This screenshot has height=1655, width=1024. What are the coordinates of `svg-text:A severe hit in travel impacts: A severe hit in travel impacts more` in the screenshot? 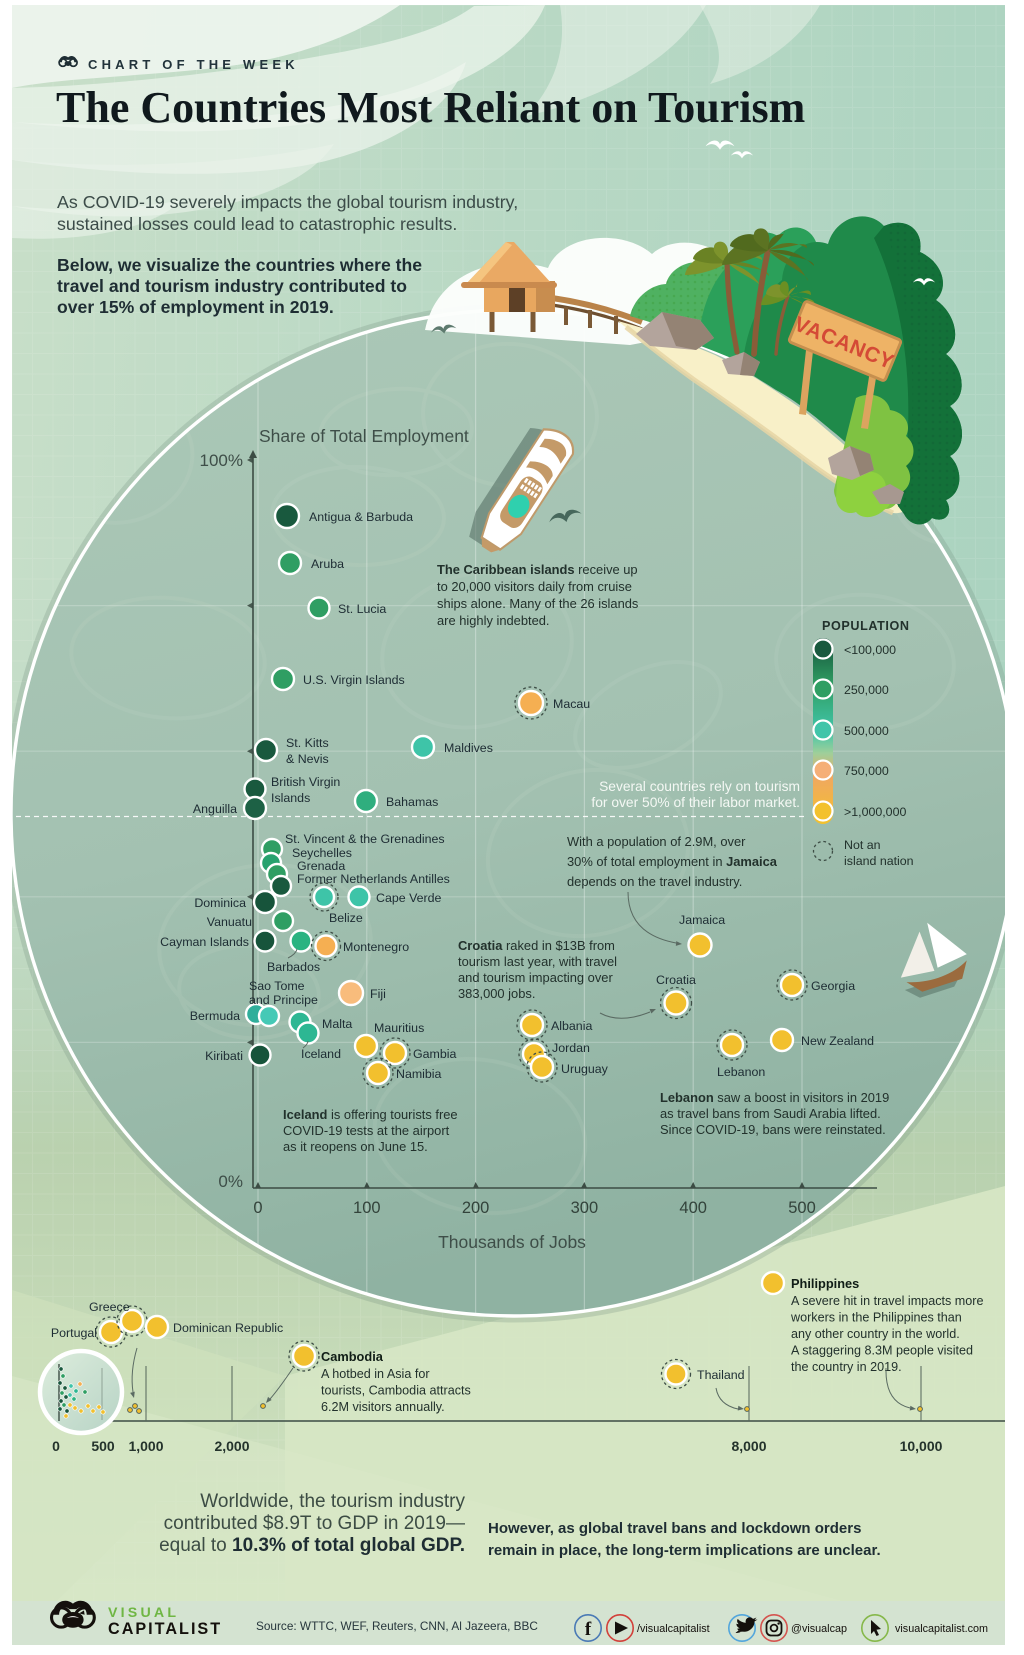 It's located at (887, 1301).